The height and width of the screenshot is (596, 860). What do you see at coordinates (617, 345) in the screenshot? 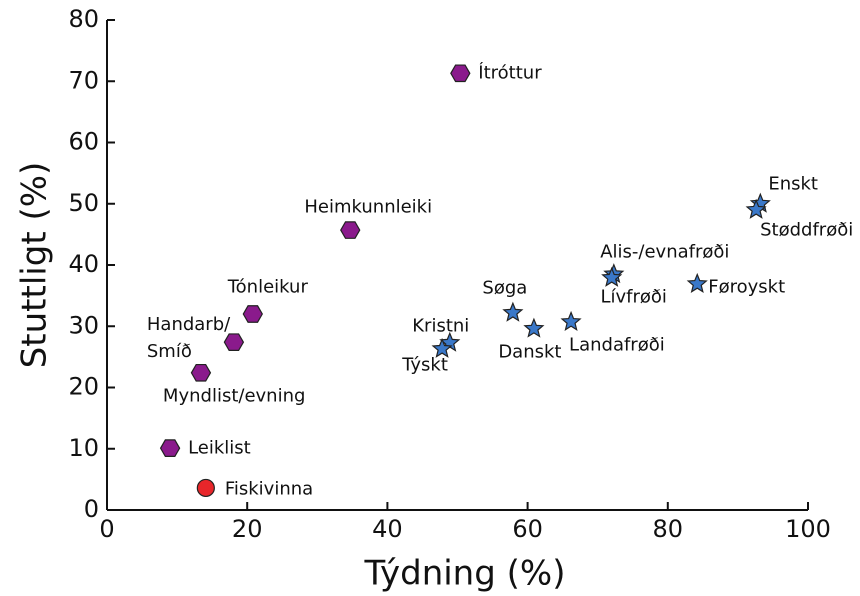
I see `point-label: Landafrøði` at bounding box center [617, 345].